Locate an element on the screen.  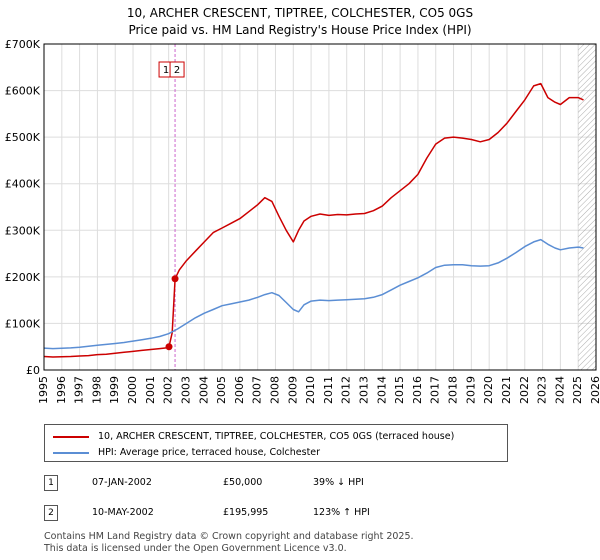
x-tick-label: 1998 is located at coordinates (96, 390).